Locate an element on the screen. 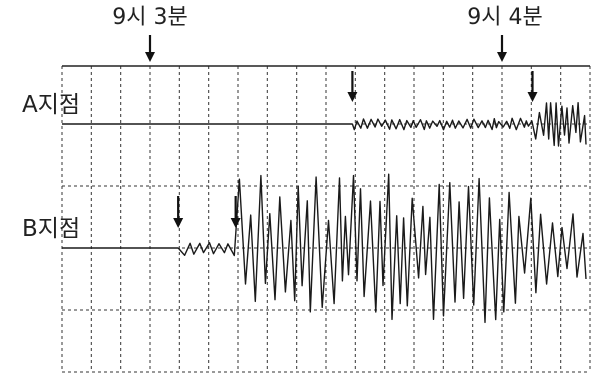 This screenshot has height=376, width=595. station-label-b: B지점 is located at coordinates (51, 229).